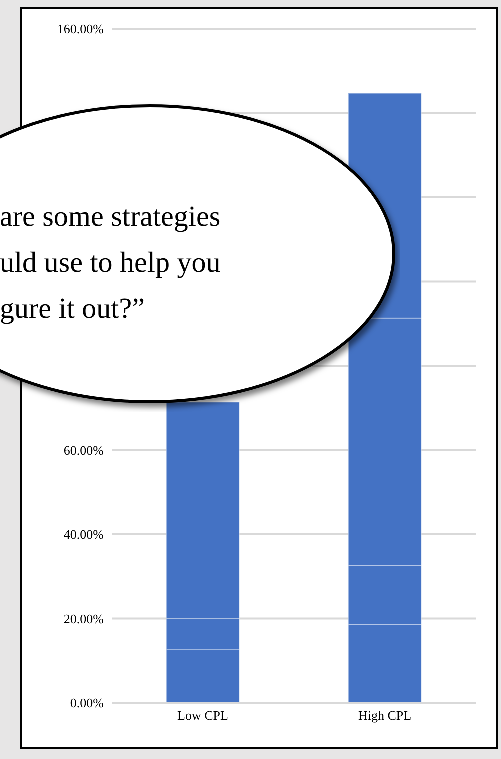  I want to click on annotation: uld use to help you, so click(110, 263).